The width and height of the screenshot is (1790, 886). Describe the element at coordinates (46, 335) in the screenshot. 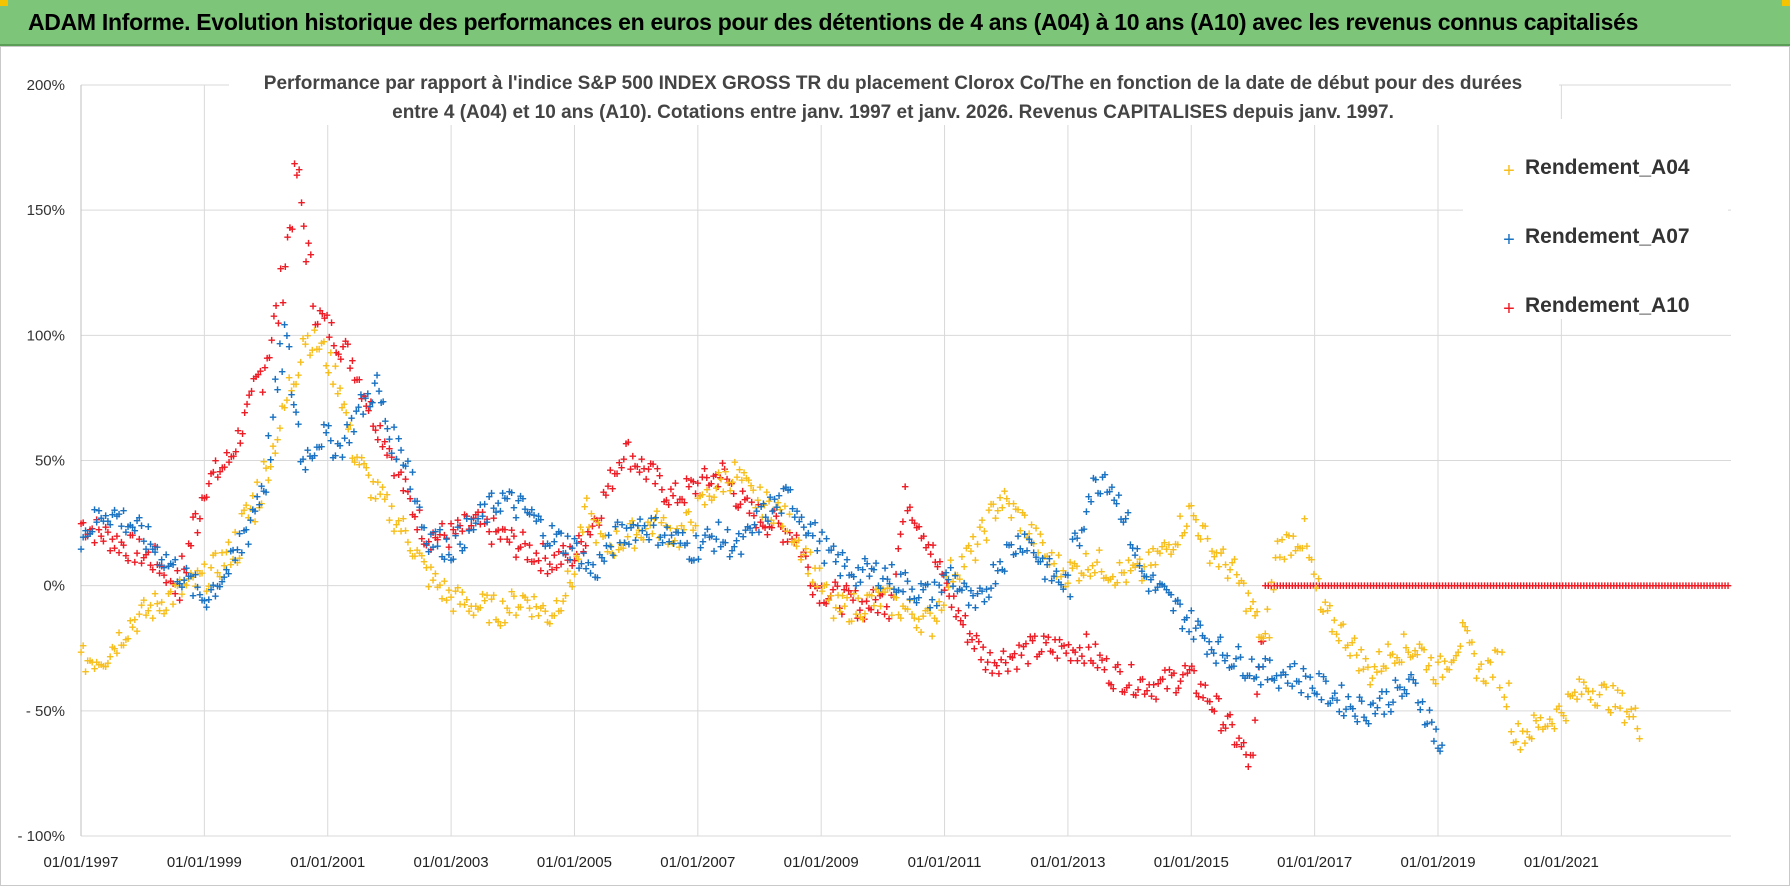

I see `y-tick-label: 100%` at that location.